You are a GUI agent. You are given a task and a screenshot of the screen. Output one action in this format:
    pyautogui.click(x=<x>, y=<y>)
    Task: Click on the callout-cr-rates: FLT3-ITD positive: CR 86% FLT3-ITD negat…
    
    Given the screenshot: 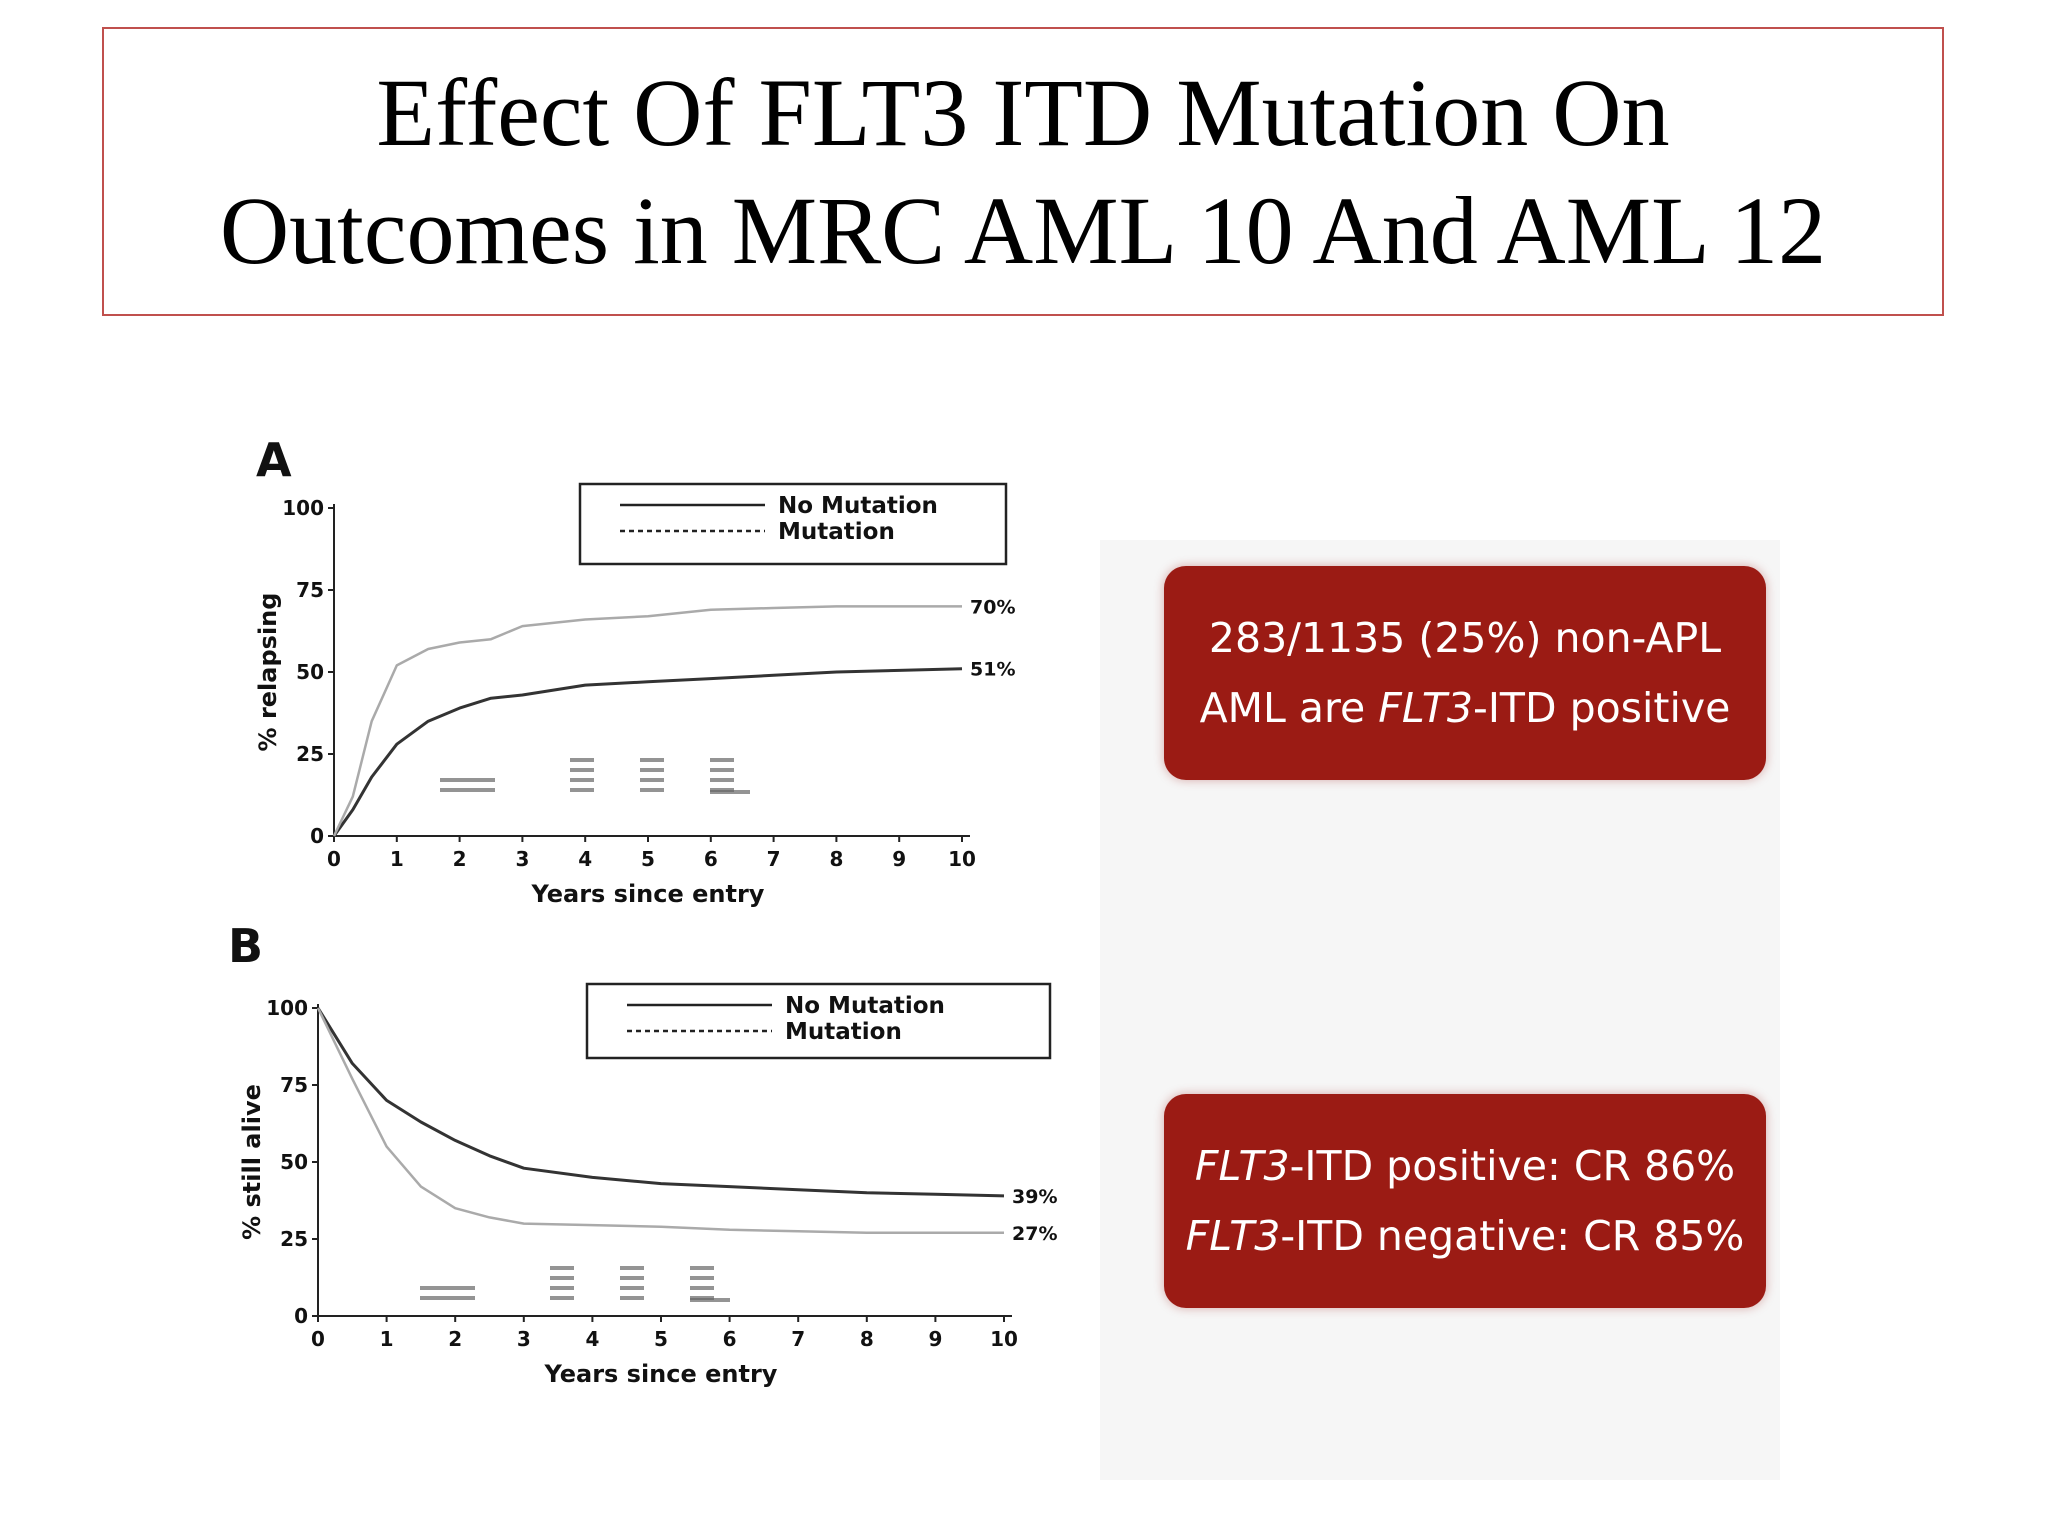 What is the action you would take?
    pyautogui.click(x=1465, y=1201)
    